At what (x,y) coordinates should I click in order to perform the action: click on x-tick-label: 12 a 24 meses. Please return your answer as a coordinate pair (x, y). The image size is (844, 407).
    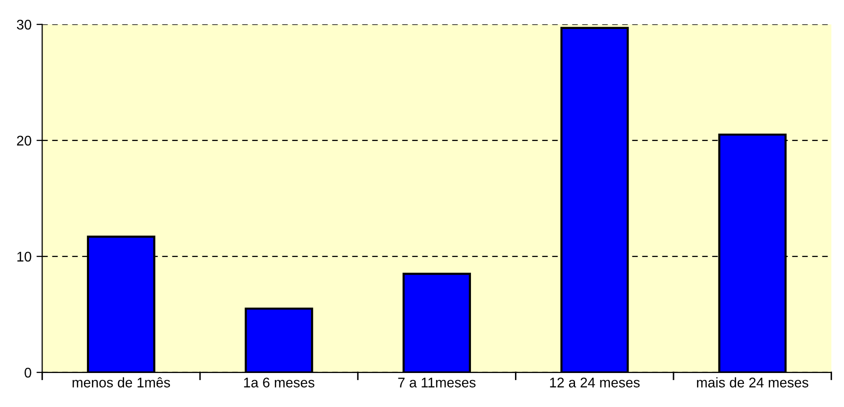
    Looking at the image, I should click on (595, 383).